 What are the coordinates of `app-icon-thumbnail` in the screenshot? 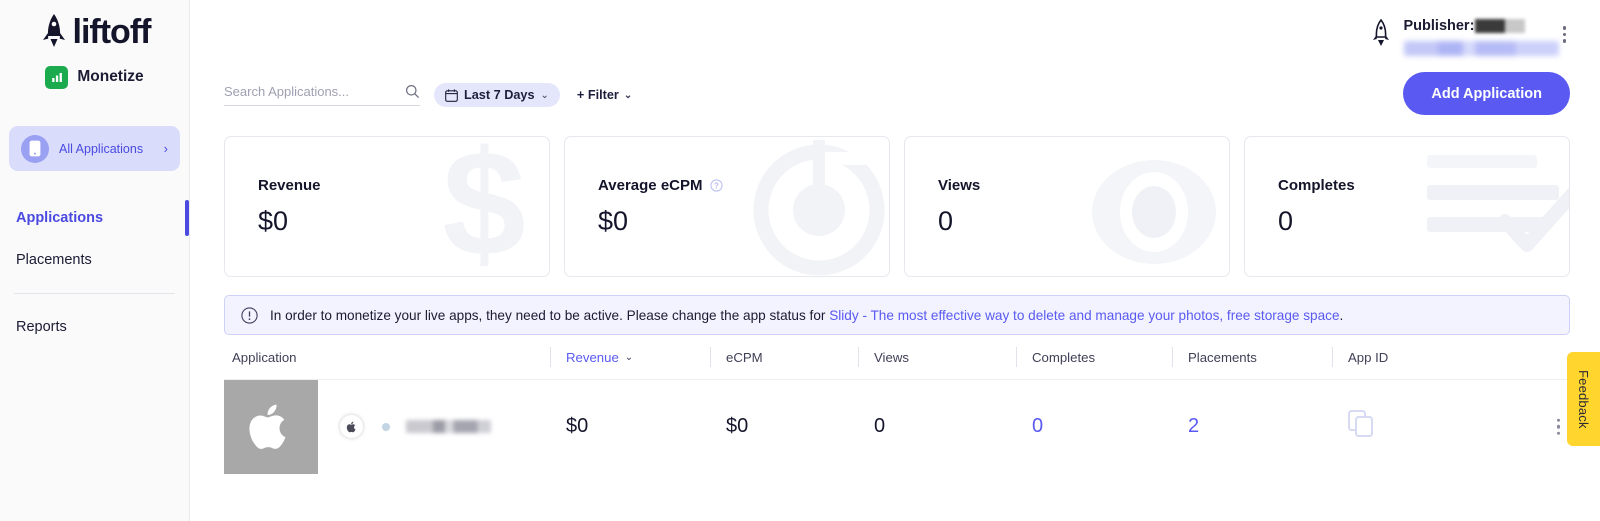 It's located at (271, 426).